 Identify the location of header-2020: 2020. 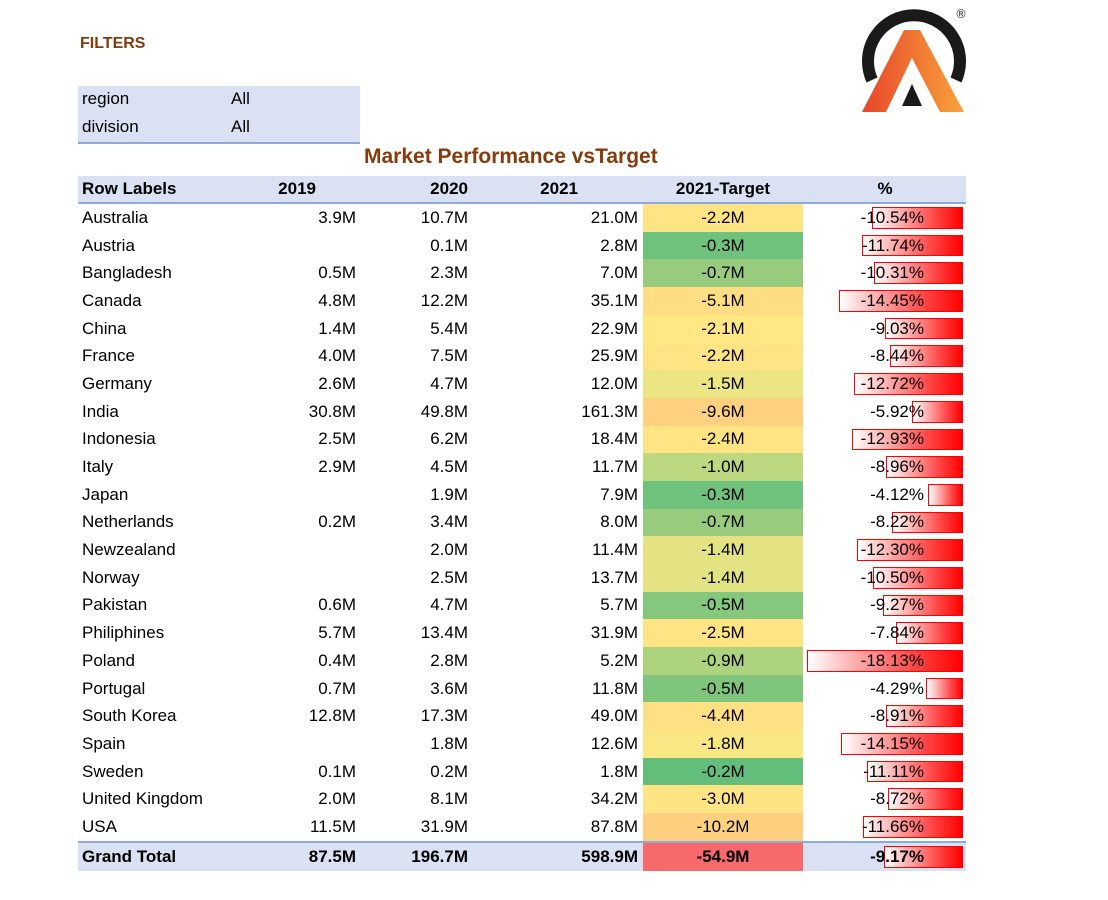
(449, 188).